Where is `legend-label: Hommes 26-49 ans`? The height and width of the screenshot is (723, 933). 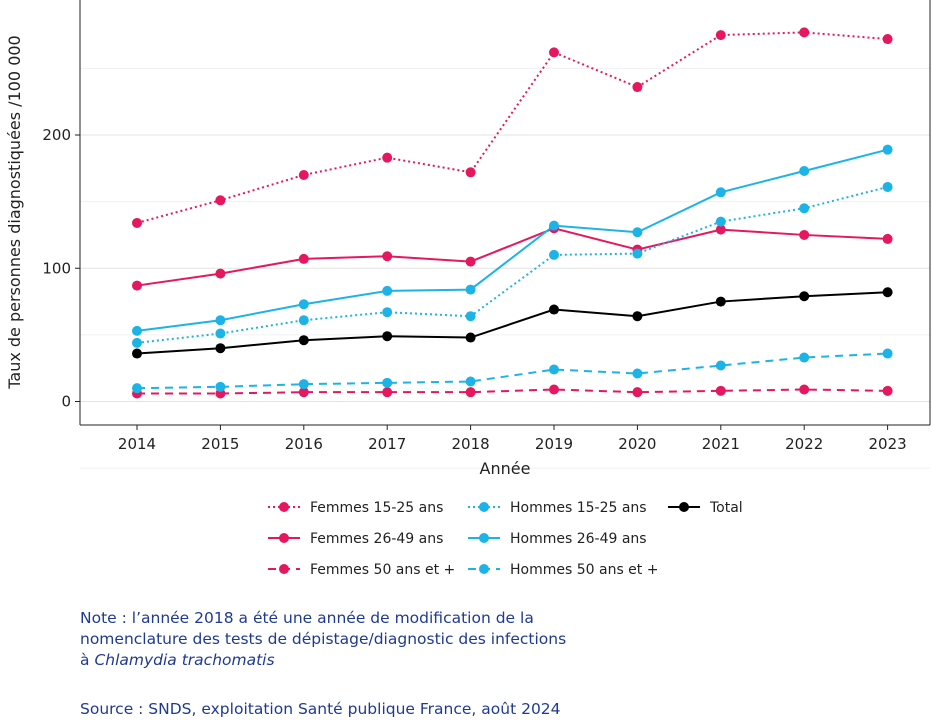 legend-label: Hommes 26-49 ans is located at coordinates (578, 539).